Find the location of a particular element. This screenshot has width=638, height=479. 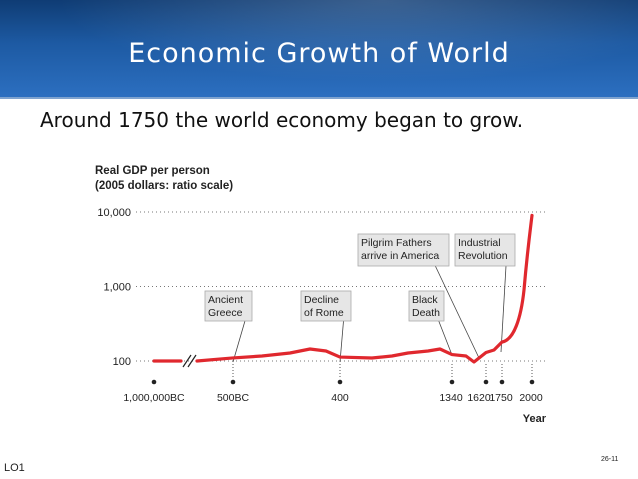

x-tick-label: 1340 is located at coordinates (451, 398).